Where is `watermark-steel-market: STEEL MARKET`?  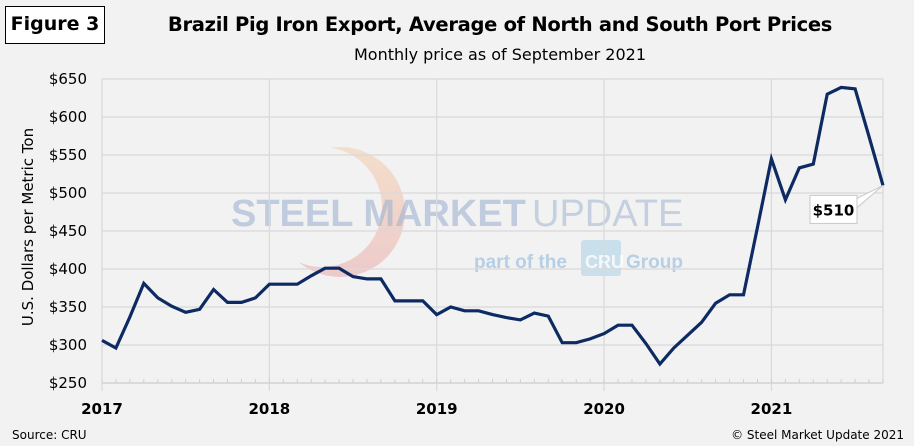 watermark-steel-market: STEEL MARKET is located at coordinates (378, 214).